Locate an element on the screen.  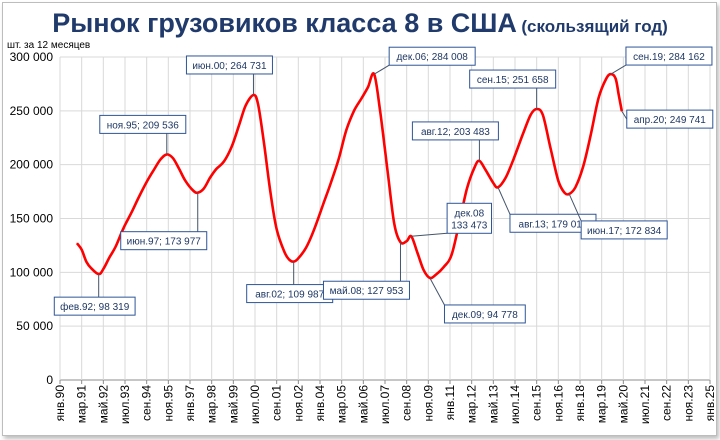
x-tick-label: сен.01 is located at coordinates (277, 403).